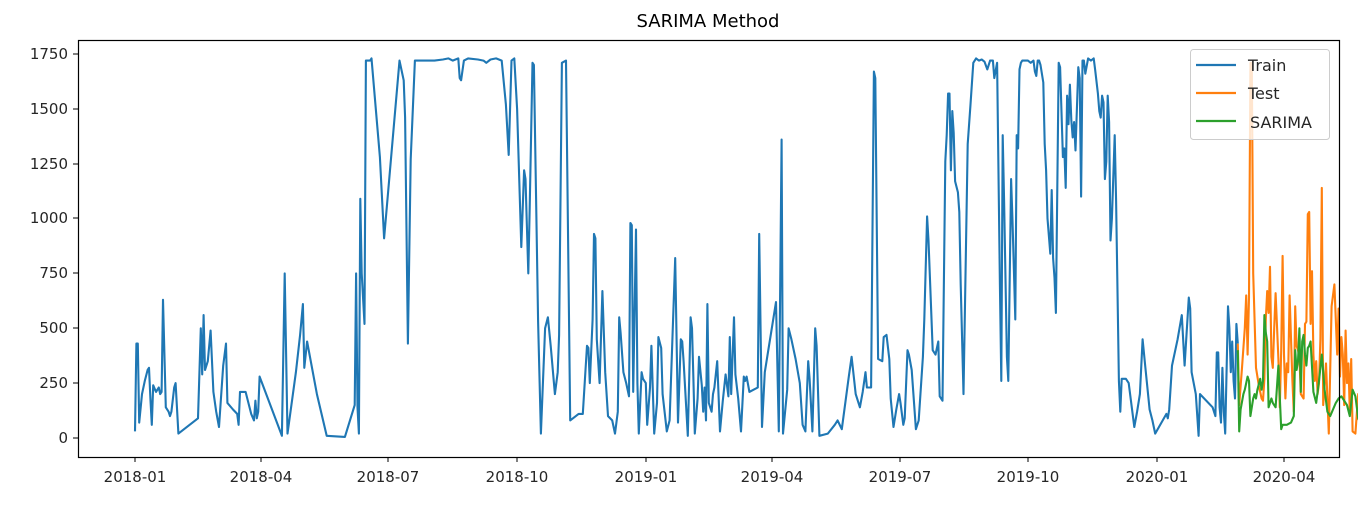 The height and width of the screenshot is (509, 1358). Describe the element at coordinates (49, 164) in the screenshot. I see `y-tick-label: 1250` at that location.